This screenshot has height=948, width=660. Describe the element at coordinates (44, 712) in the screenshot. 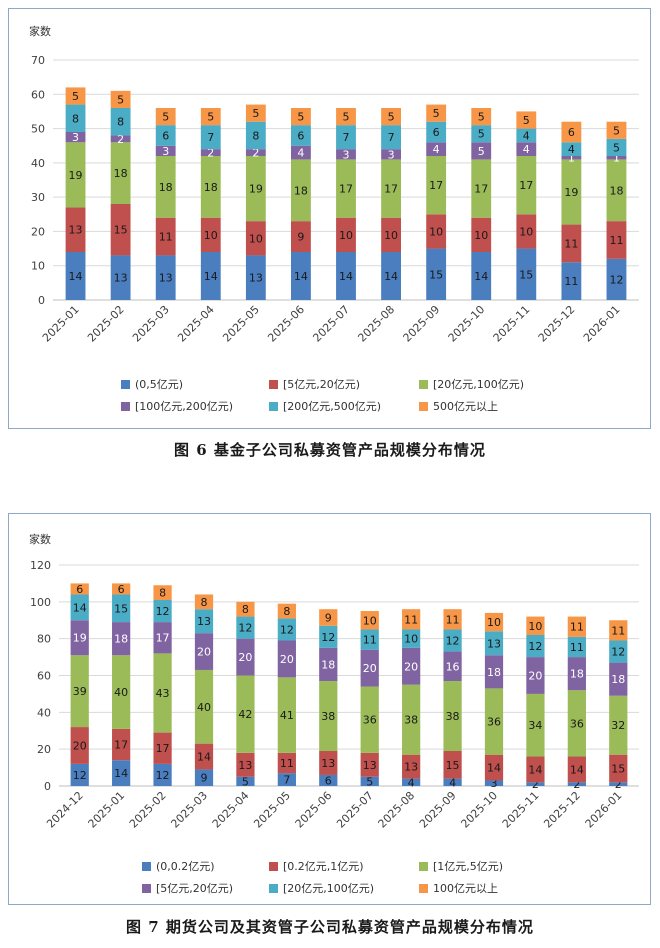

I see `y-tick-label: 40` at that location.